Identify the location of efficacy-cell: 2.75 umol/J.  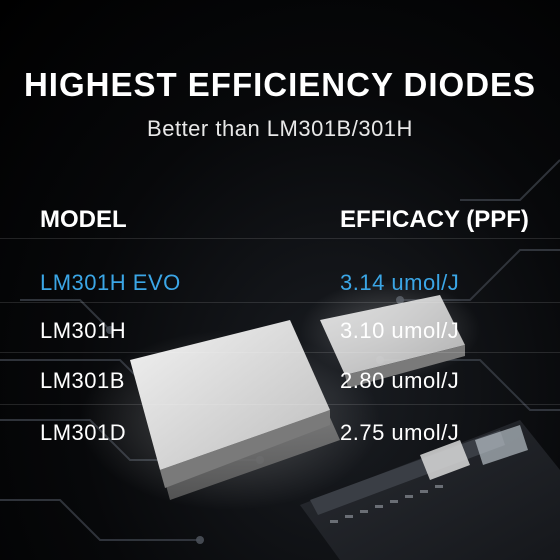
(400, 432).